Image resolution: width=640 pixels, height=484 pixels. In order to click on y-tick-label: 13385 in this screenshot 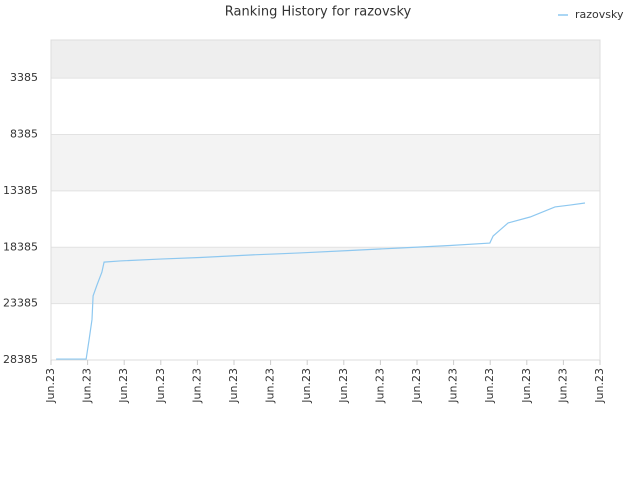, I will do `click(20, 190)`.